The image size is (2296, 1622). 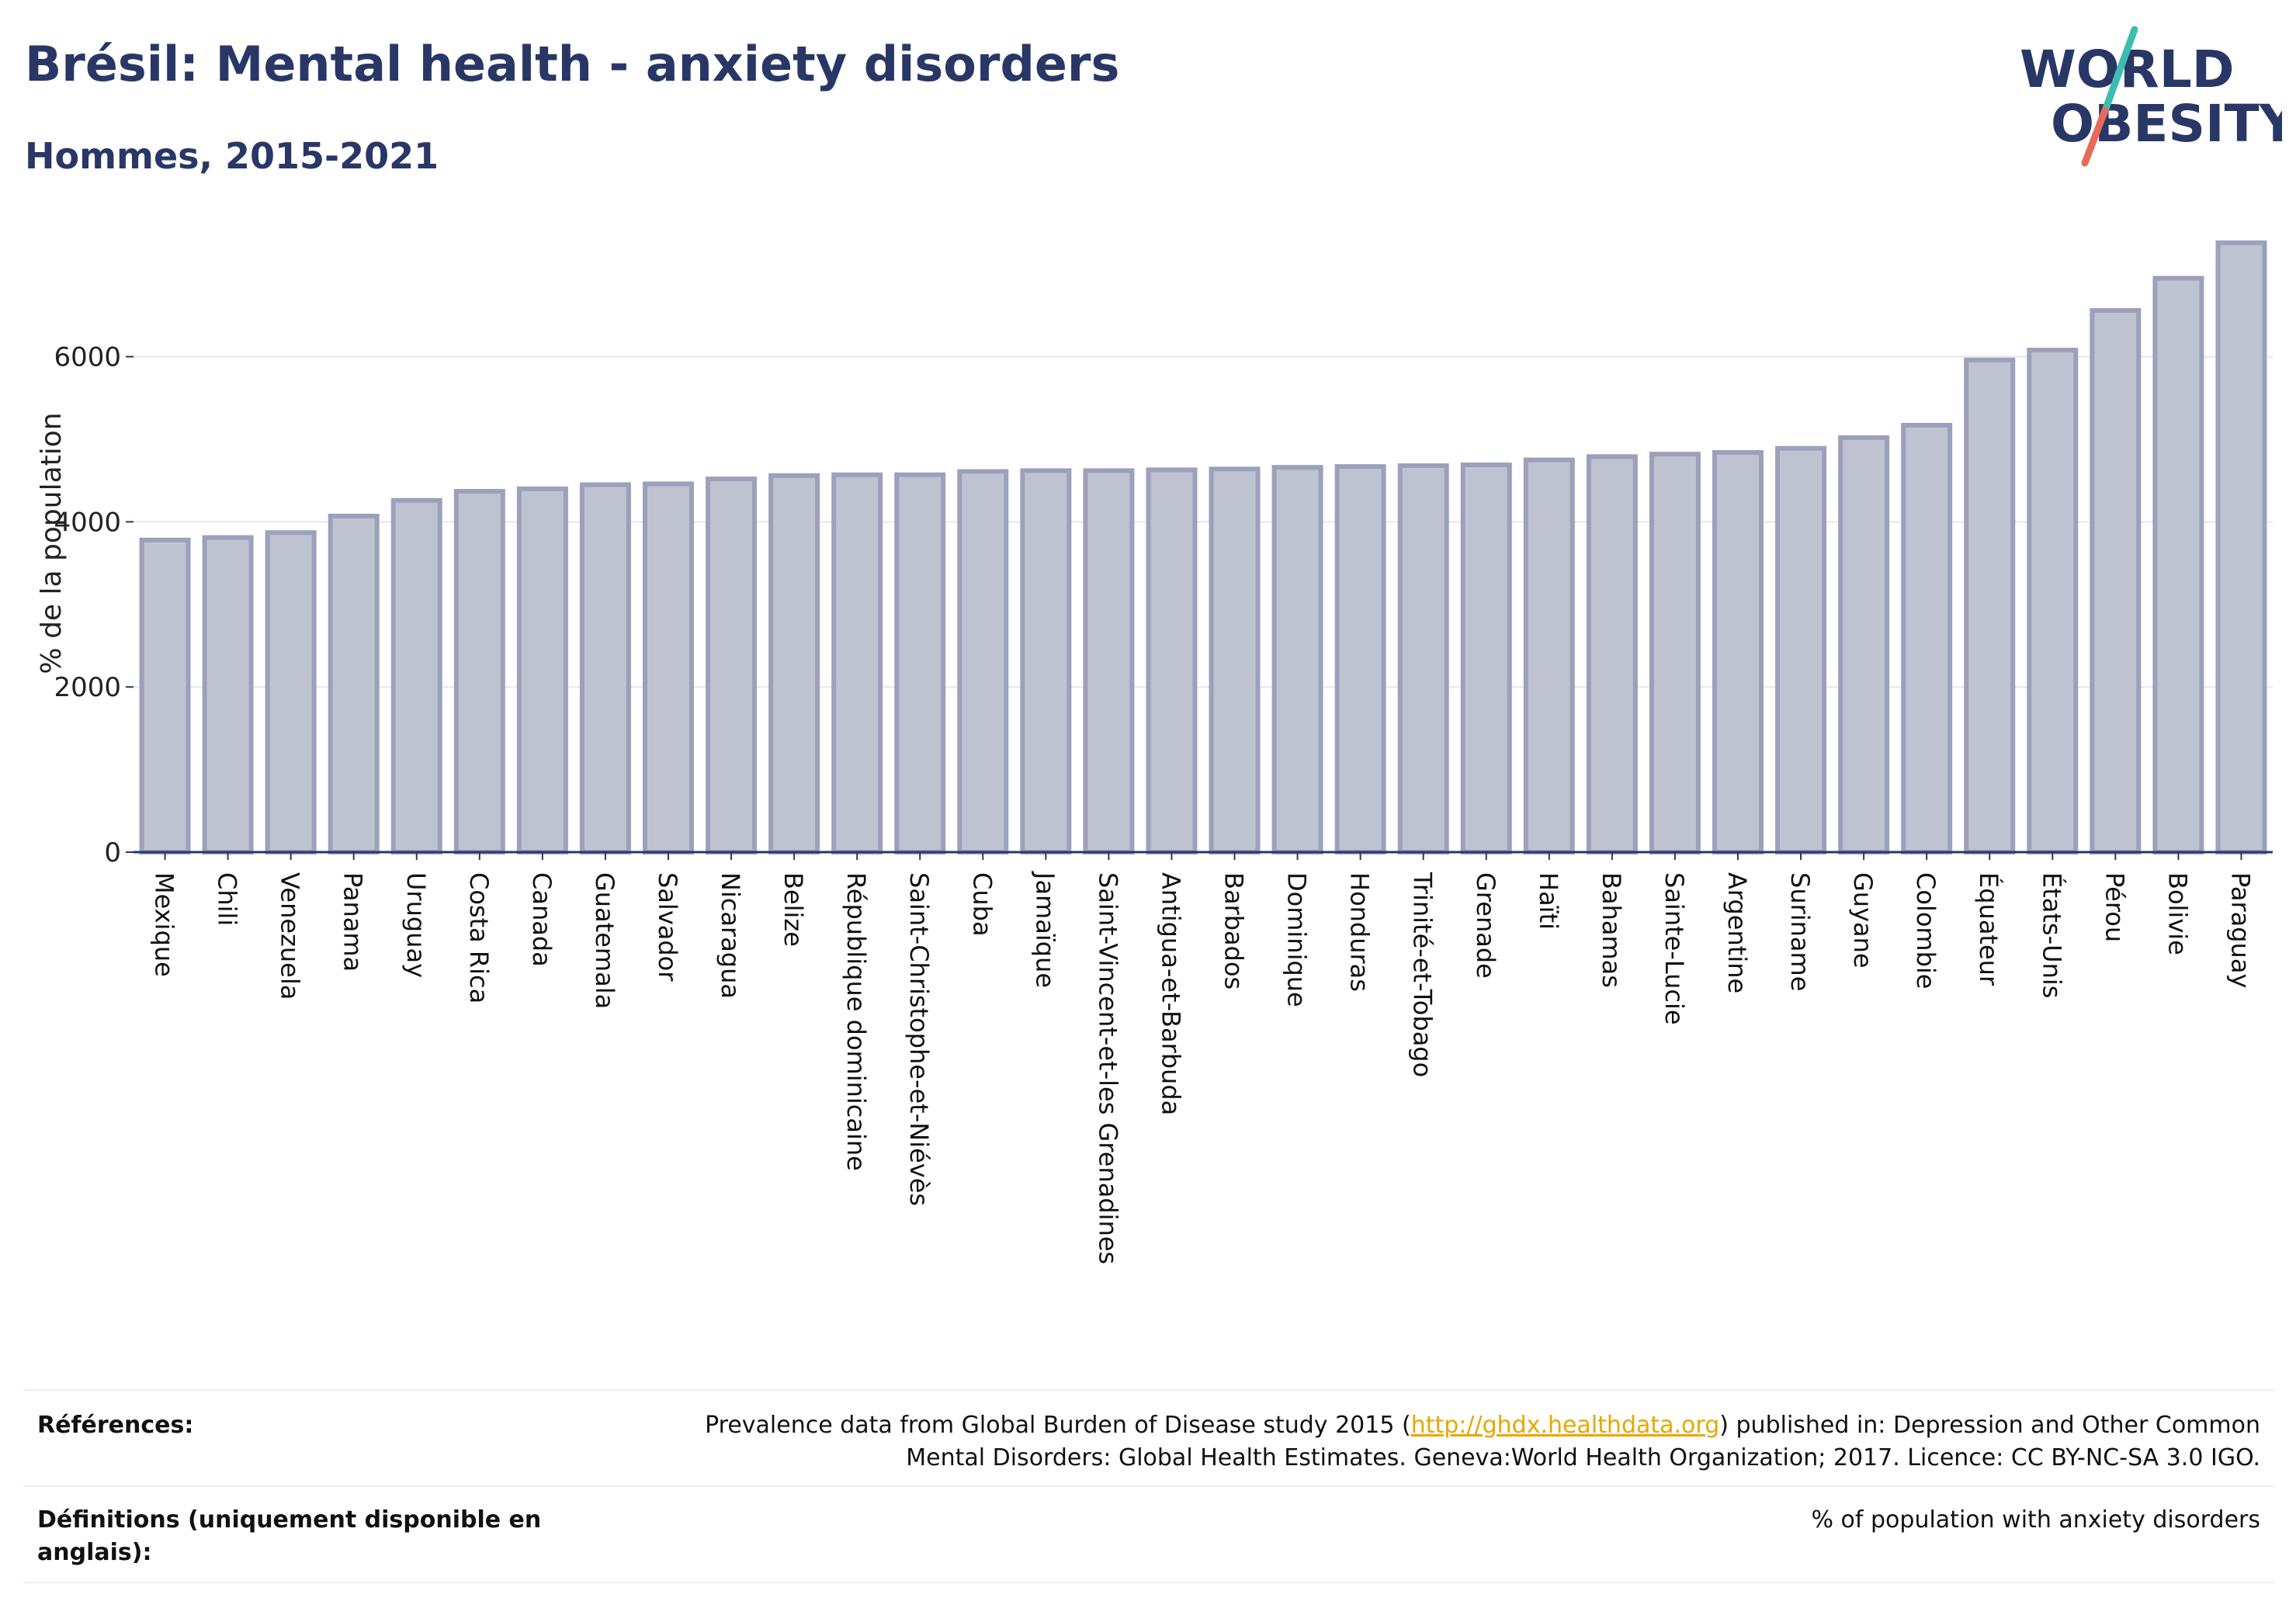 What do you see at coordinates (667, 927) in the screenshot?
I see `x-tick-label: Salvador` at bounding box center [667, 927].